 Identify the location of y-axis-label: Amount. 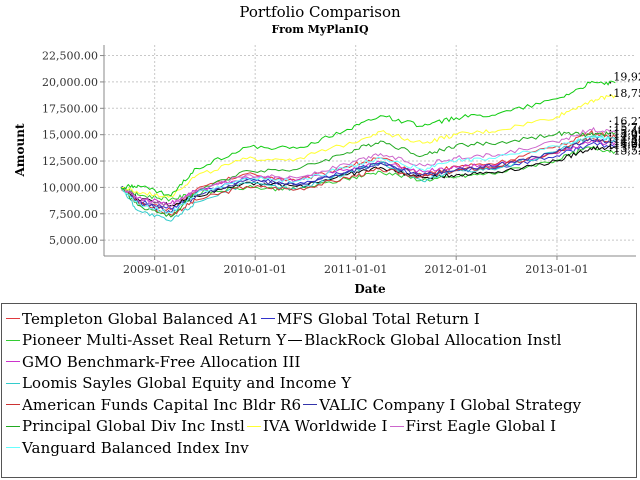
(20, 150).